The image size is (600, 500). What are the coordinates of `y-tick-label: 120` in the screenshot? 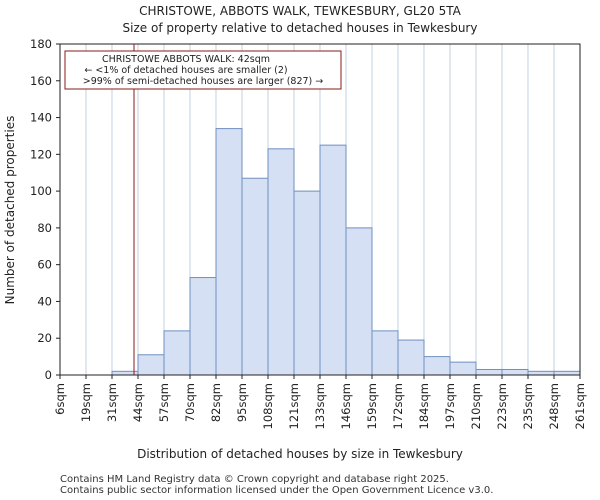 It's located at (41, 154).